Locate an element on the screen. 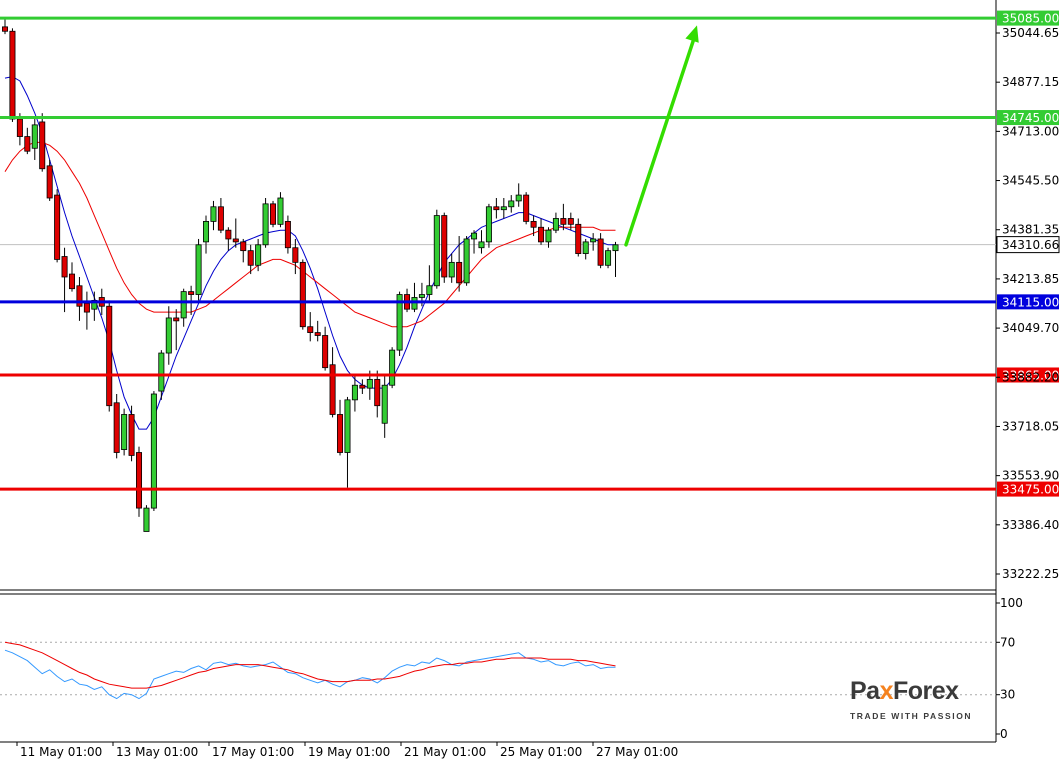  time-tick-label: 17 May 01:00 is located at coordinates (253, 752).